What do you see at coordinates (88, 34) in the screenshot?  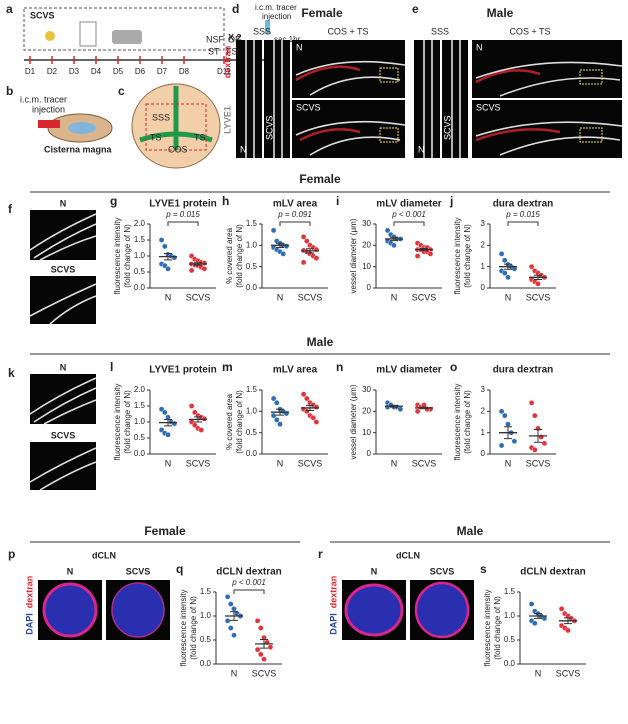 I see `cage-icon` at bounding box center [88, 34].